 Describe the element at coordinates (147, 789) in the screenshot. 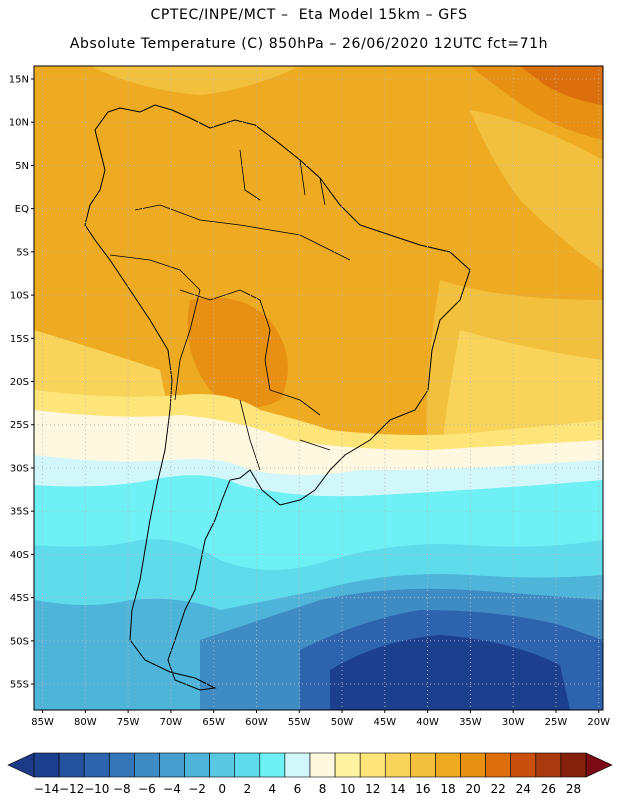

I see `colorbar-label: −6` at that location.